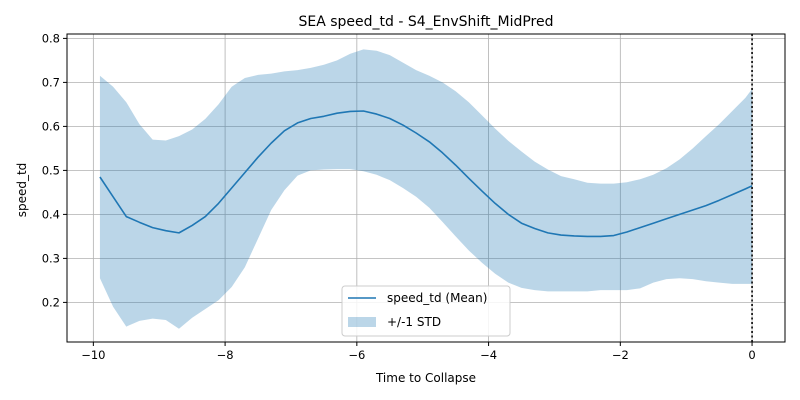 The width and height of the screenshot is (800, 400). I want to click on x-tick-label: 0, so click(751, 355).